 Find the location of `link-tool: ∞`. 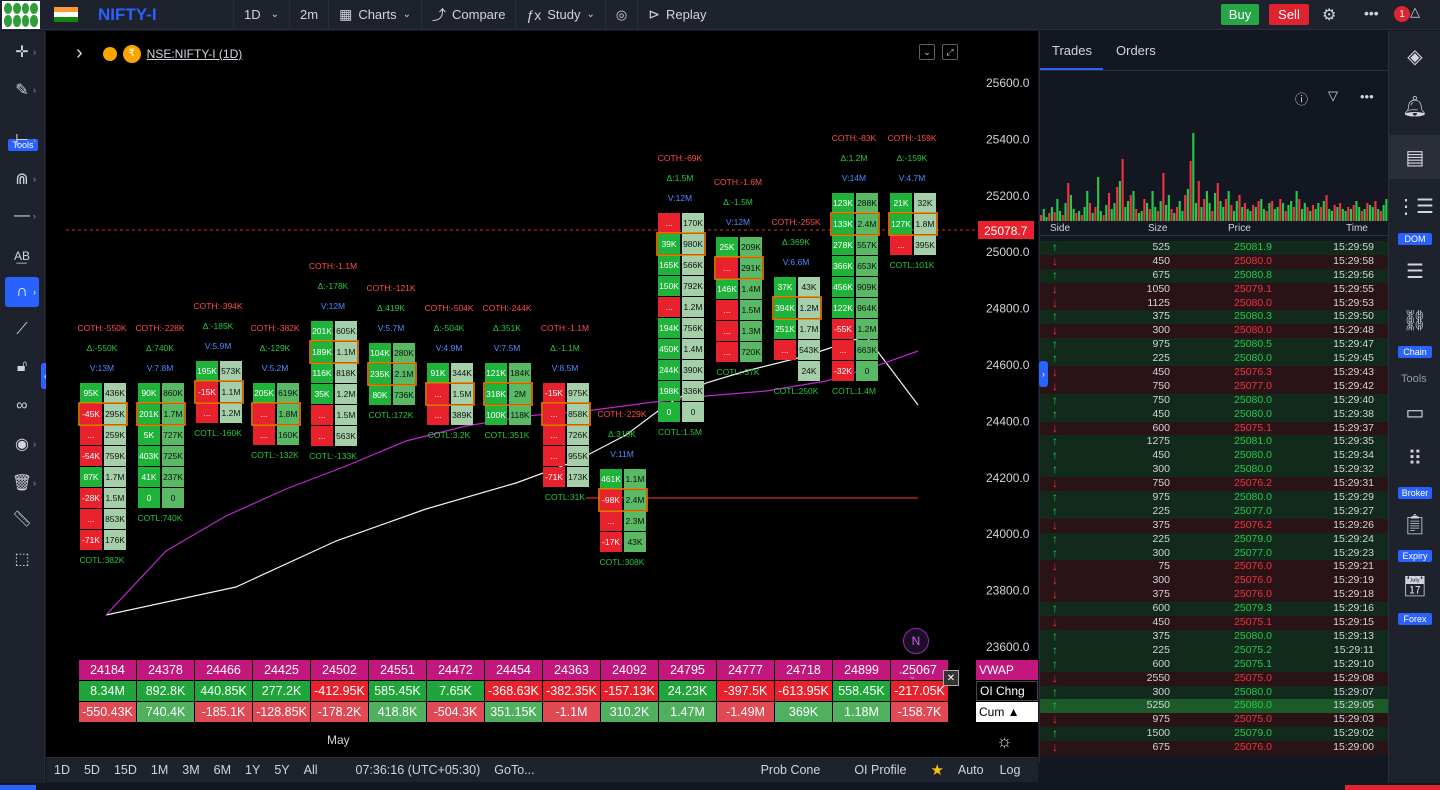

link-tool: ∞ is located at coordinates (22, 406).